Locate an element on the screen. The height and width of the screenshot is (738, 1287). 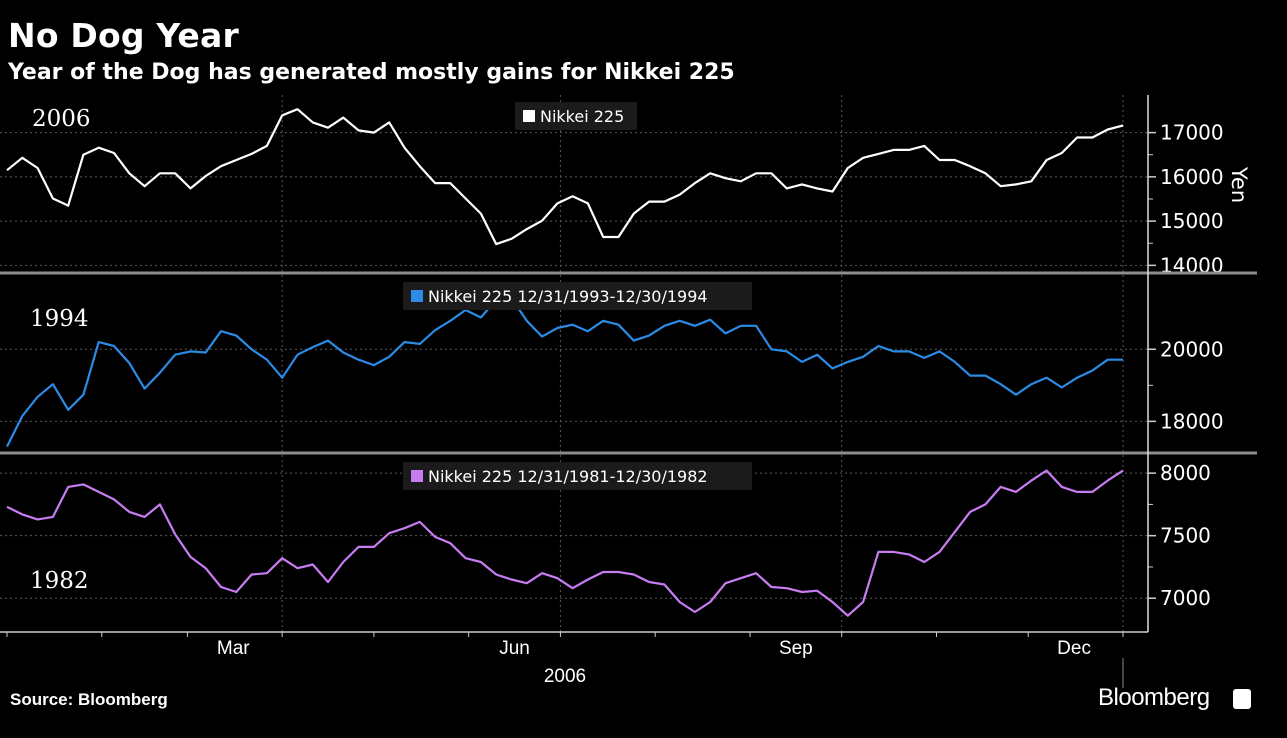
panel-year-label: 1982 is located at coordinates (59, 581).